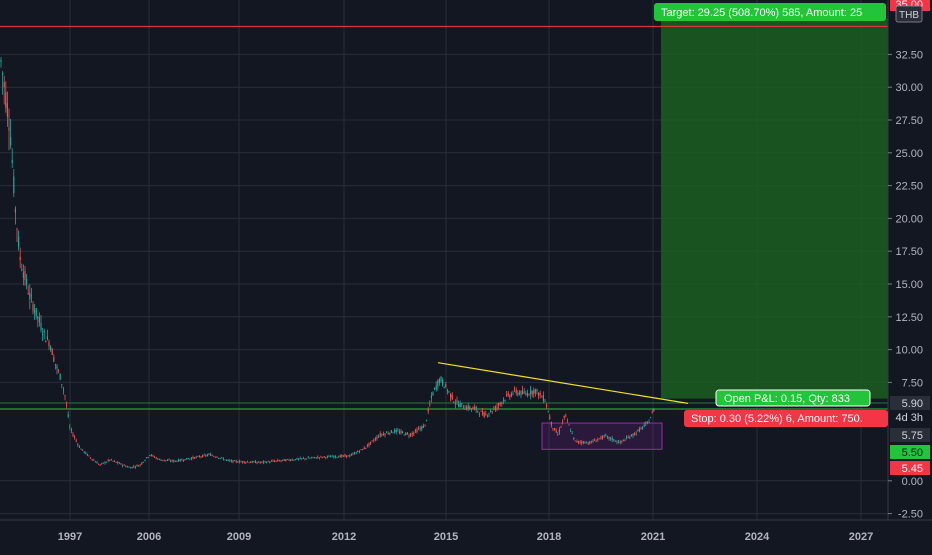  Describe the element at coordinates (909, 418) in the screenshot. I see `countdown-label: 4d 3h` at that location.